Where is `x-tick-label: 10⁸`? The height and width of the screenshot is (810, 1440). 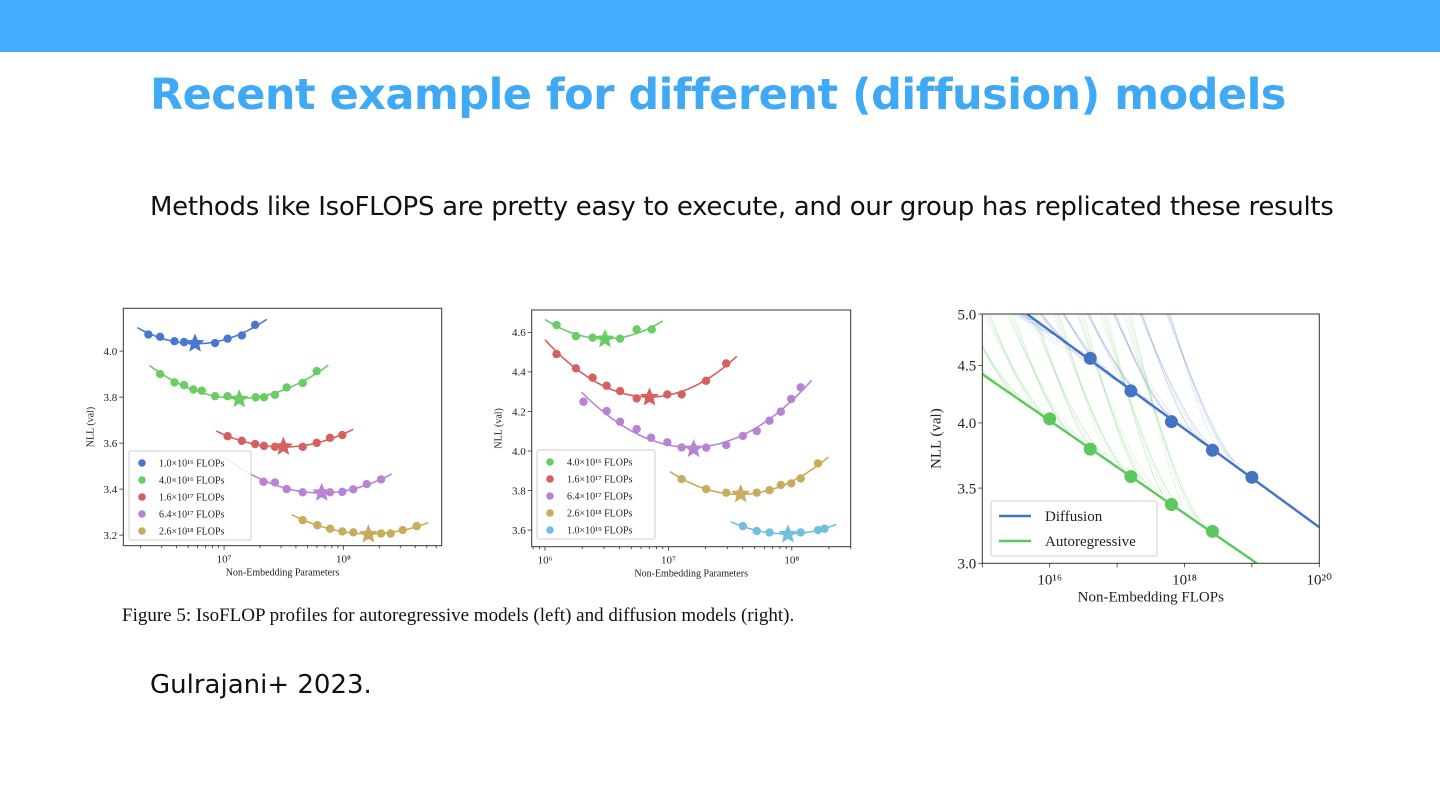
x-tick-label: 10⁸ is located at coordinates (343, 560).